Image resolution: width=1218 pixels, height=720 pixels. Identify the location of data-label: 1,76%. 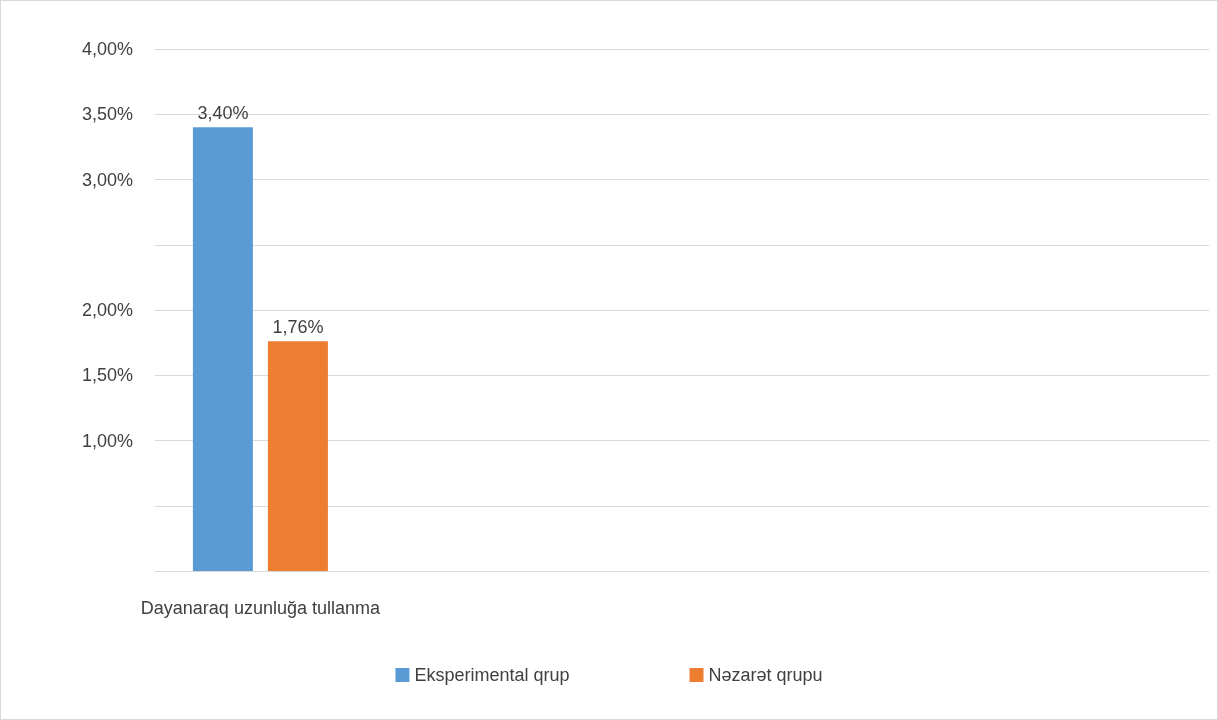
(298, 327).